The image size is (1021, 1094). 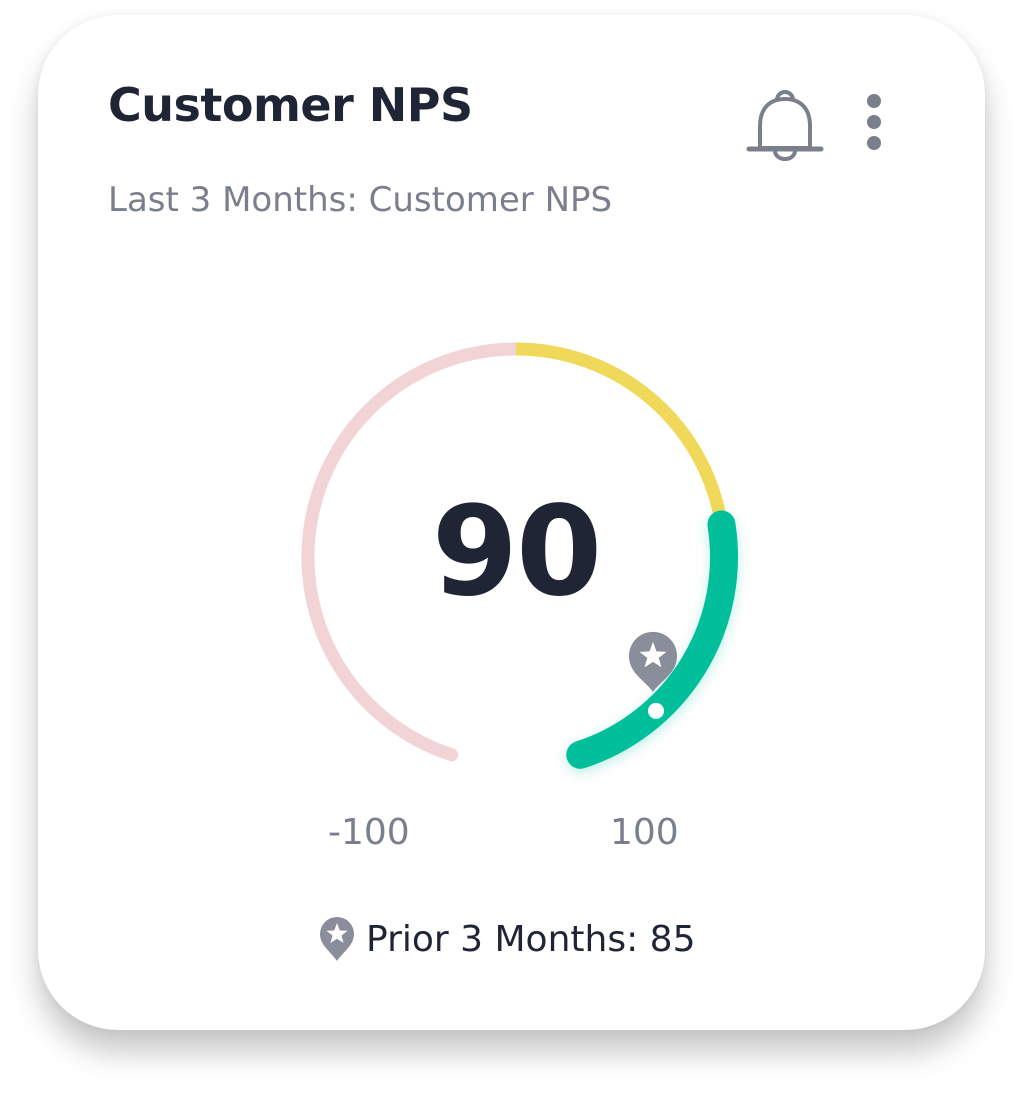 I want to click on prior-marker-dot, so click(x=655, y=710).